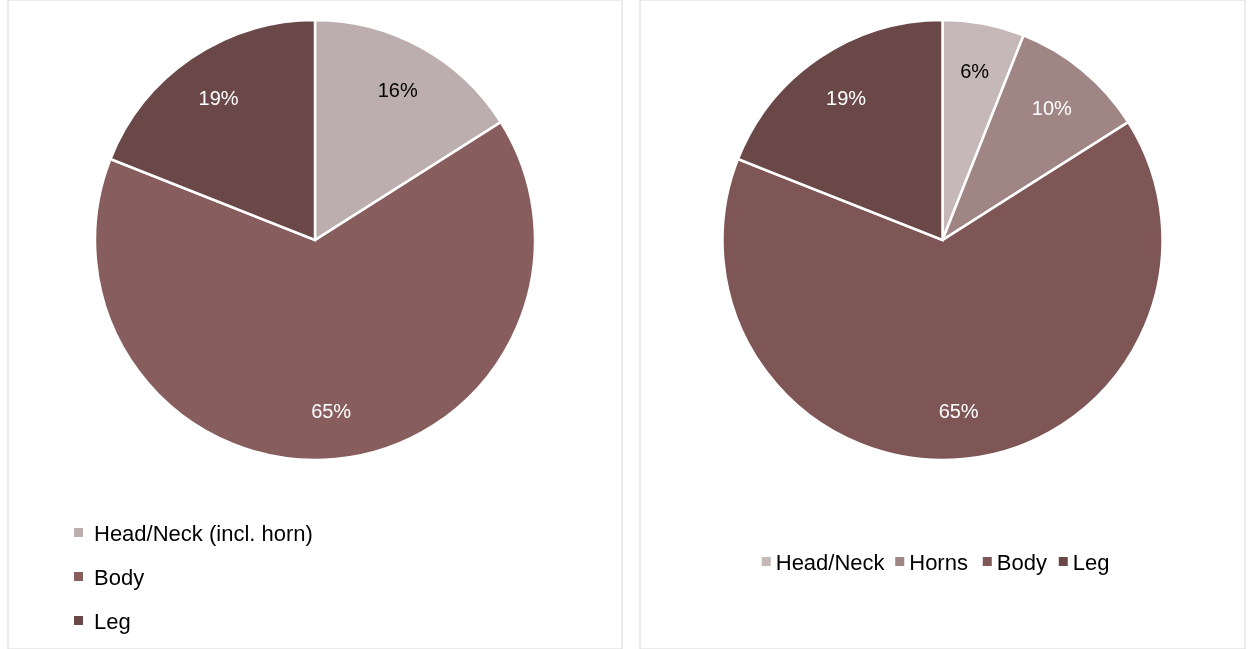 The height and width of the screenshot is (649, 1253). What do you see at coordinates (830, 562) in the screenshot?
I see `legend-label: Head/Neck` at bounding box center [830, 562].